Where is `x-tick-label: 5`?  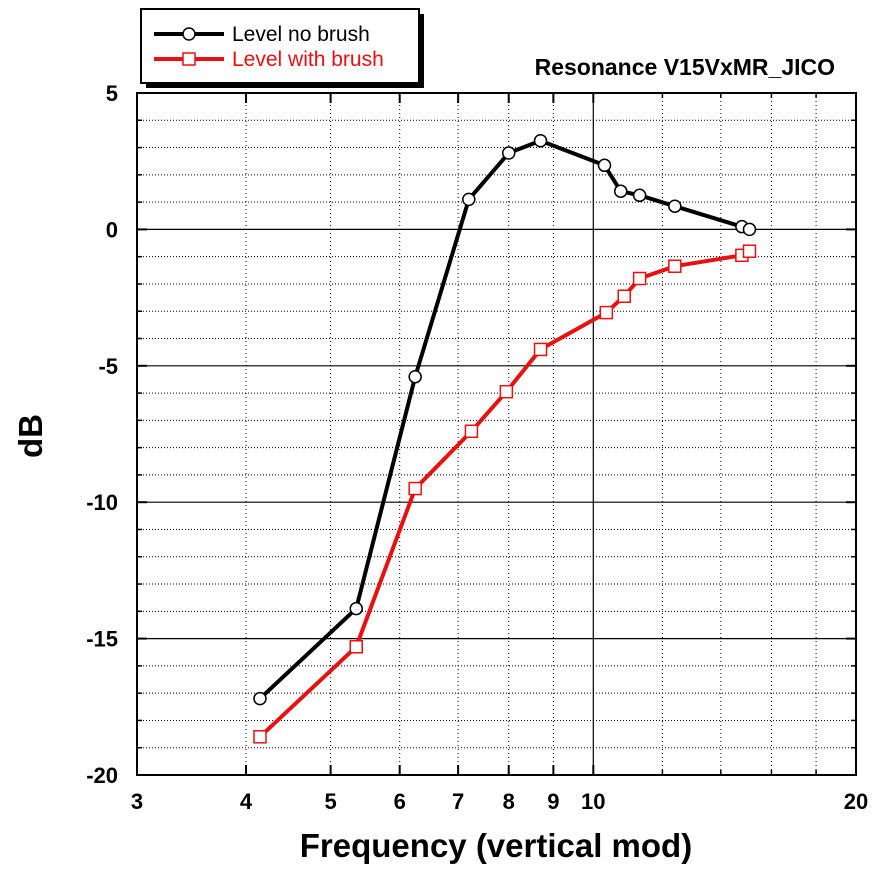
x-tick-label: 5 is located at coordinates (330, 801).